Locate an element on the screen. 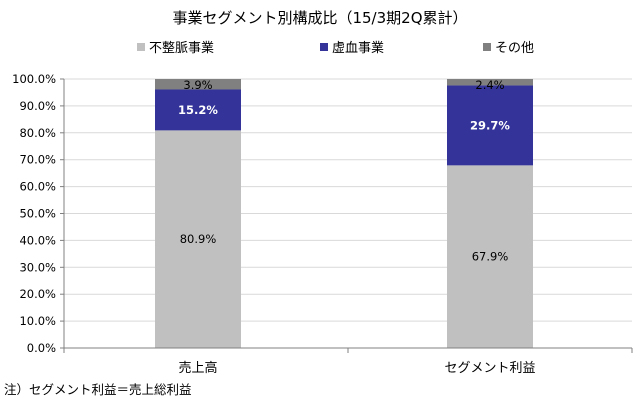 The height and width of the screenshot is (401, 641). footnote: 注）セグメント利益＝売上総利益 is located at coordinates (98, 389).